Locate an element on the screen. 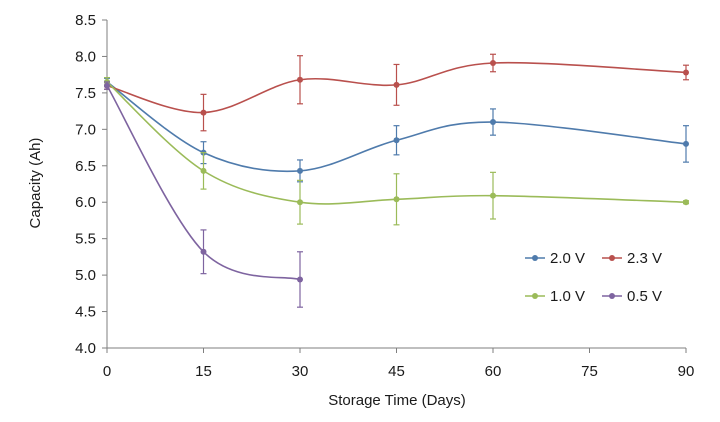 This screenshot has width=720, height=422. y-tick-label: 6.0 is located at coordinates (85, 202).